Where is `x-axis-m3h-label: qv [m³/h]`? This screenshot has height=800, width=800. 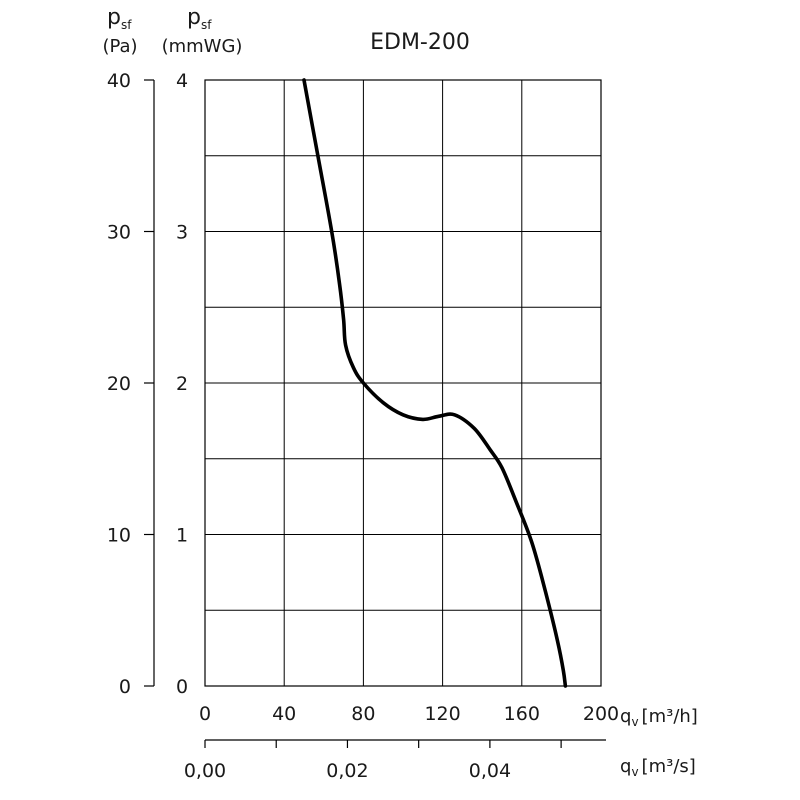 x-axis-m3h-label: qv [m³/h] is located at coordinates (659, 717).